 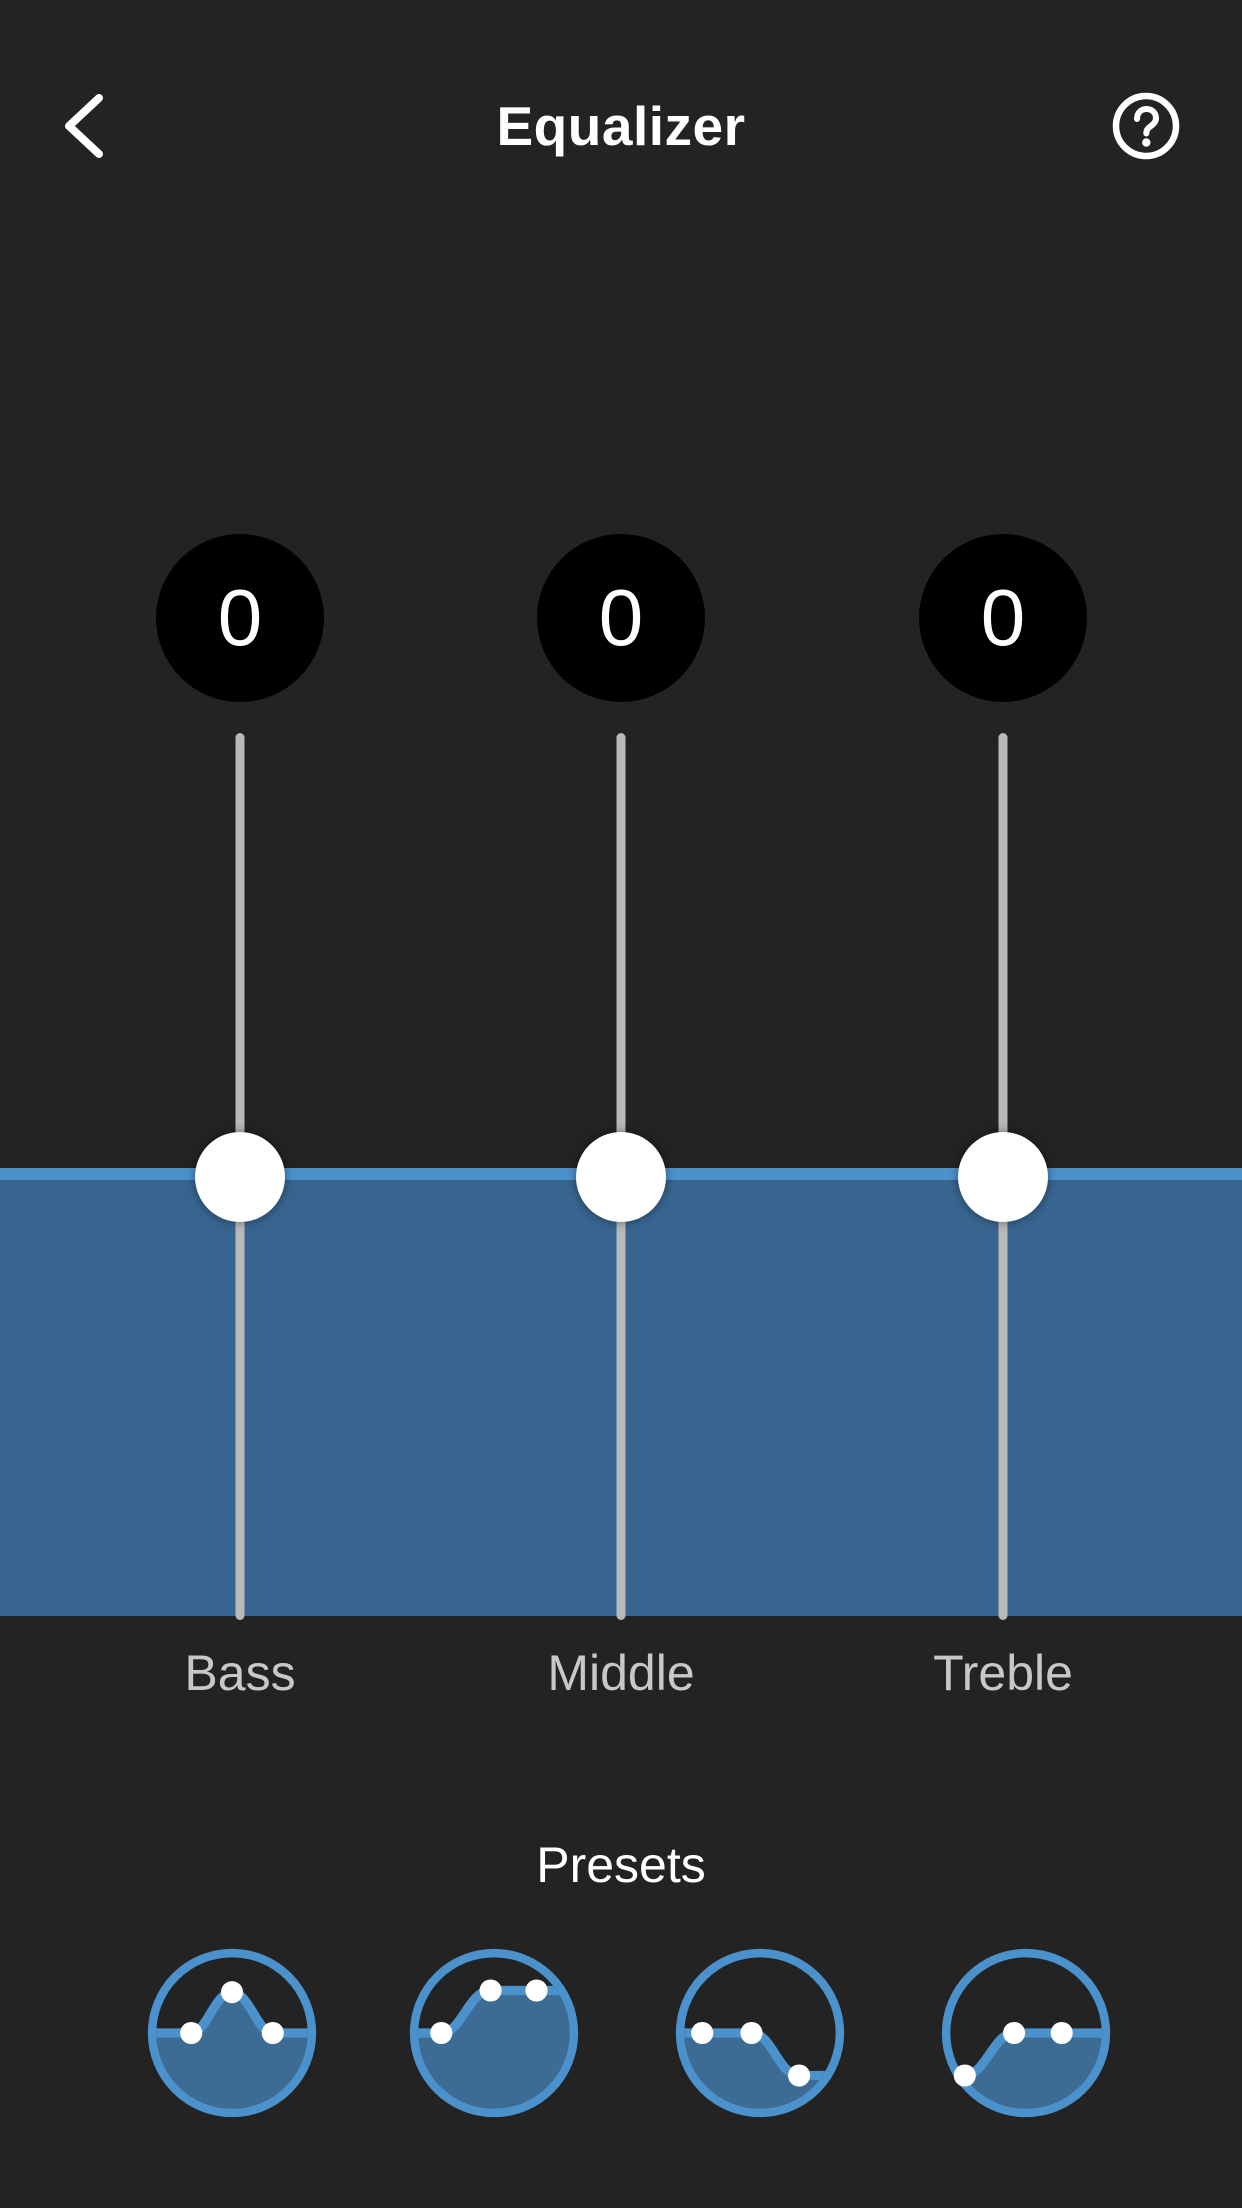 I want to click on mid-boost-curve-icon, so click(x=232, y=2033).